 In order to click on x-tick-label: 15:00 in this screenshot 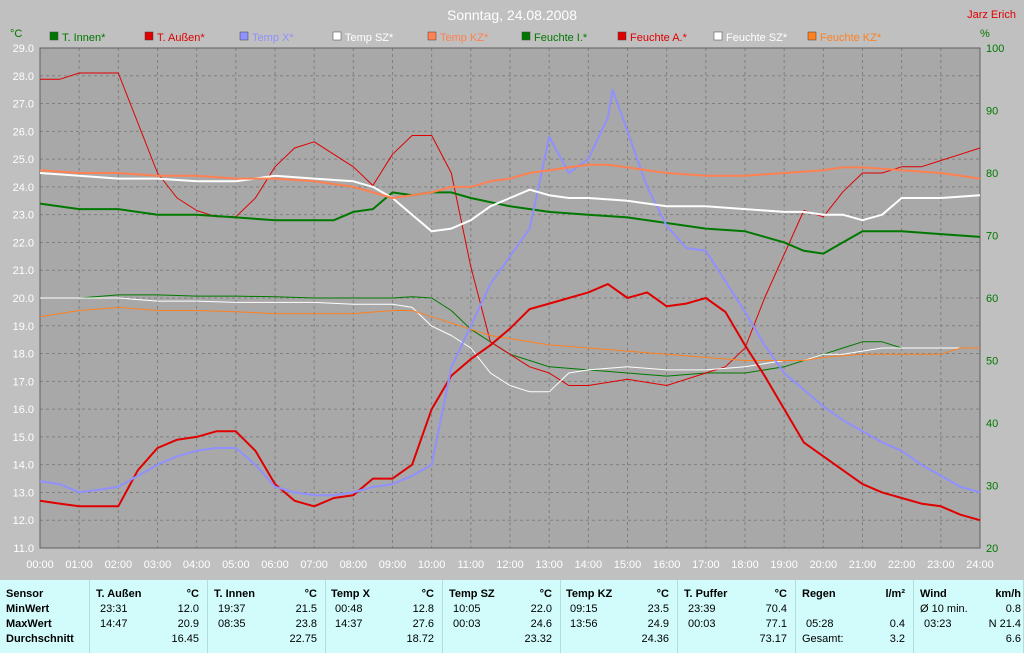, I will do `click(628, 565)`.